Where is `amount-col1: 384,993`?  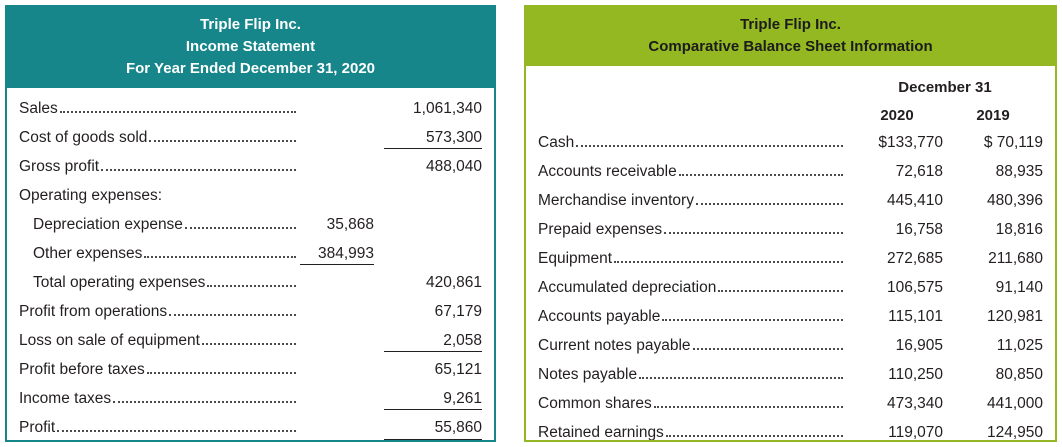 amount-col1: 384,993 is located at coordinates (337, 255).